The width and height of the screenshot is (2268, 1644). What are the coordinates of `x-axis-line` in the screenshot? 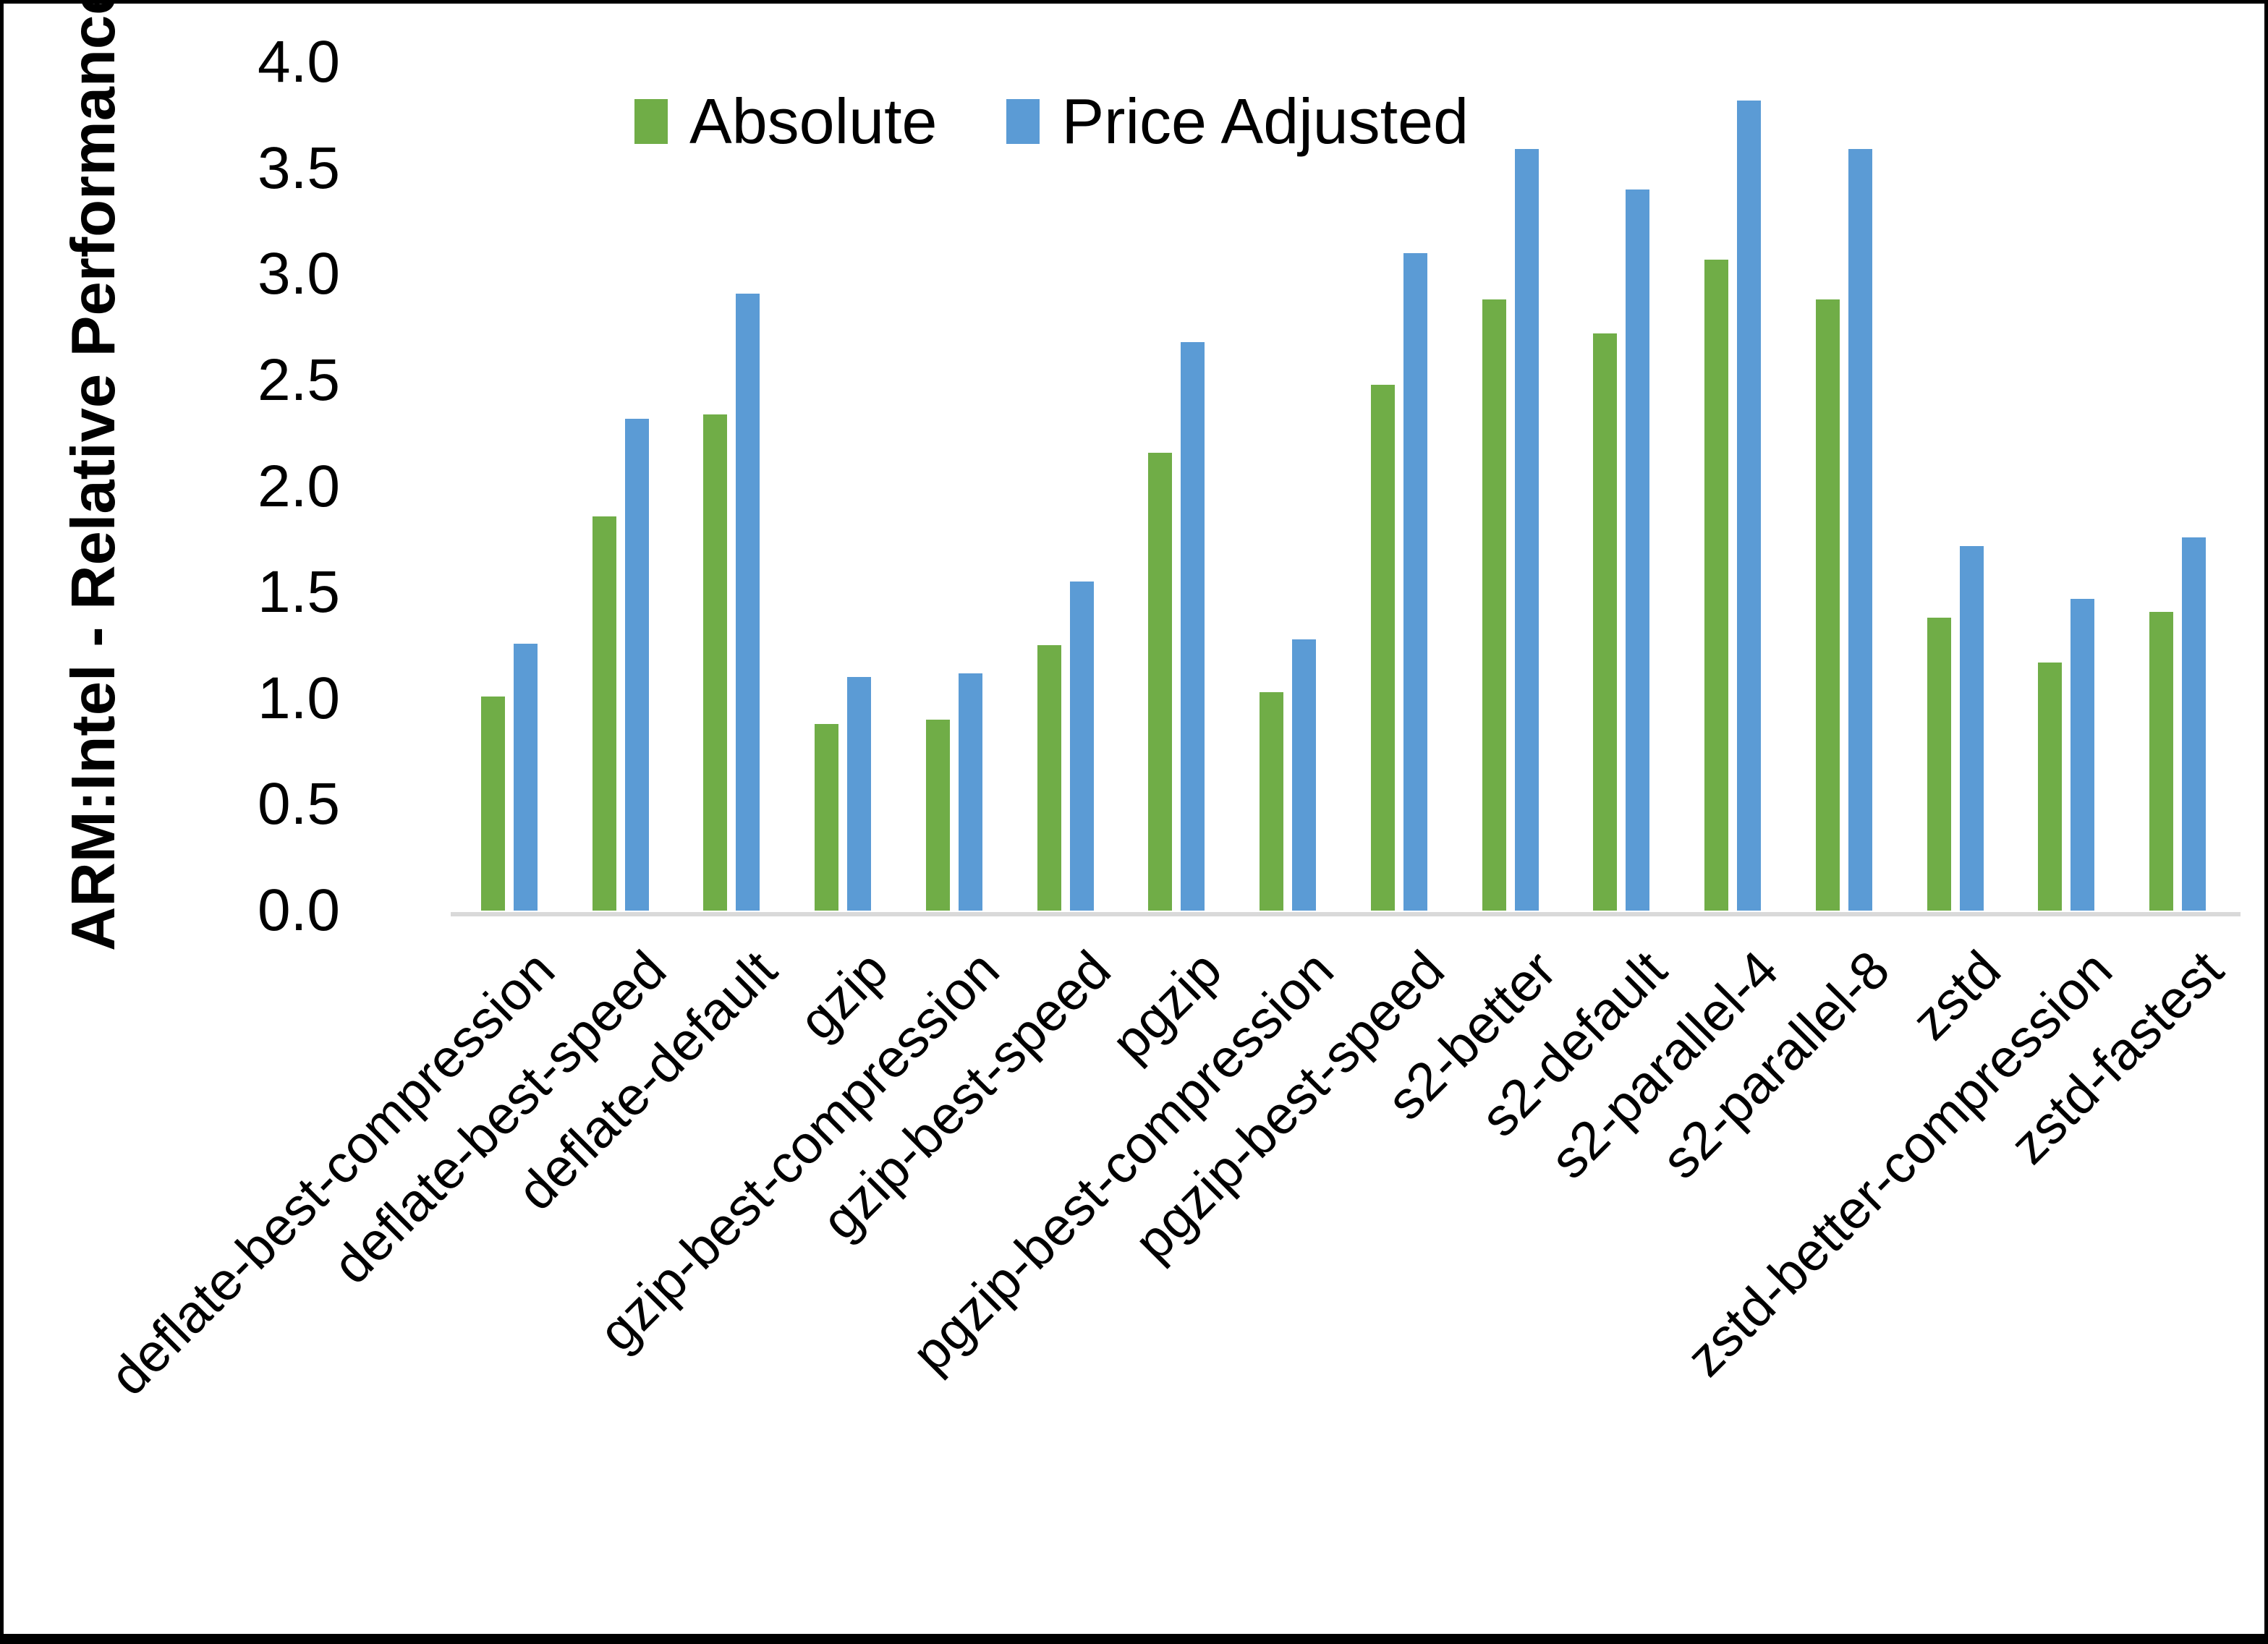 It's located at (1346, 914).